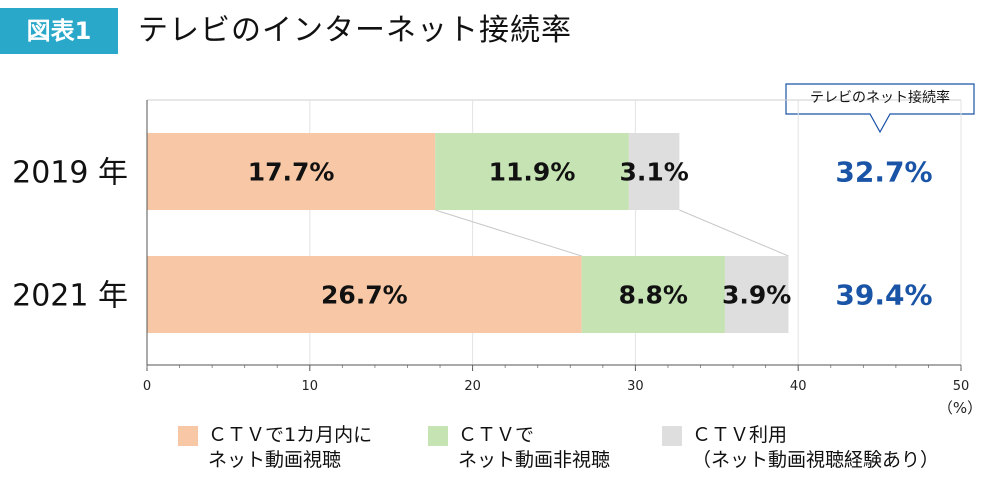 Image resolution: width=1000 pixels, height=500 pixels. Describe the element at coordinates (612, 233) in the screenshot. I see `connector-layer` at that location.